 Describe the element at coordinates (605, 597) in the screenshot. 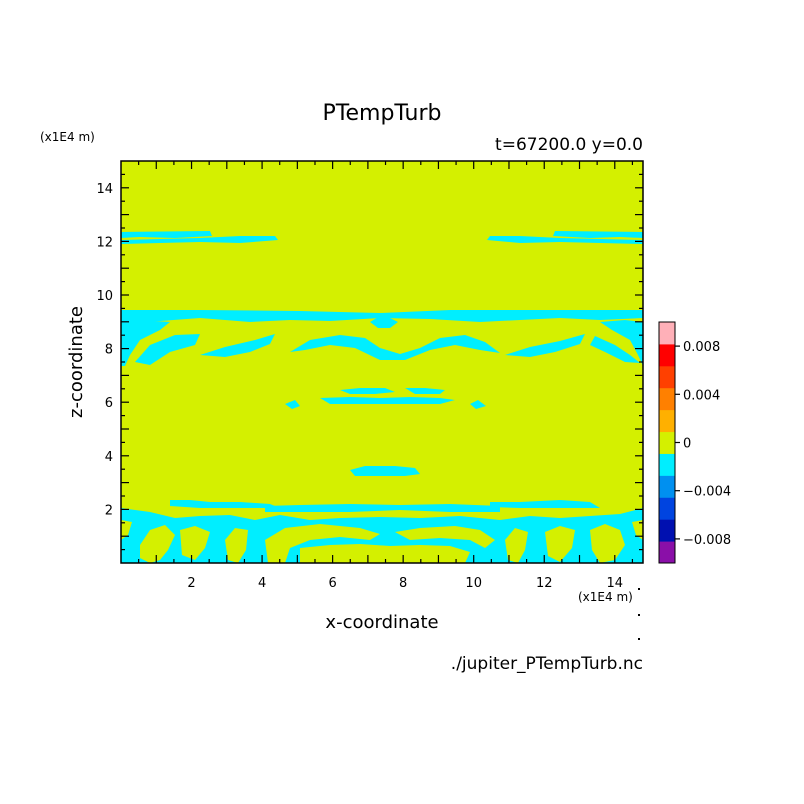

I see `x-unit-label: (x1E4 m)` at that location.